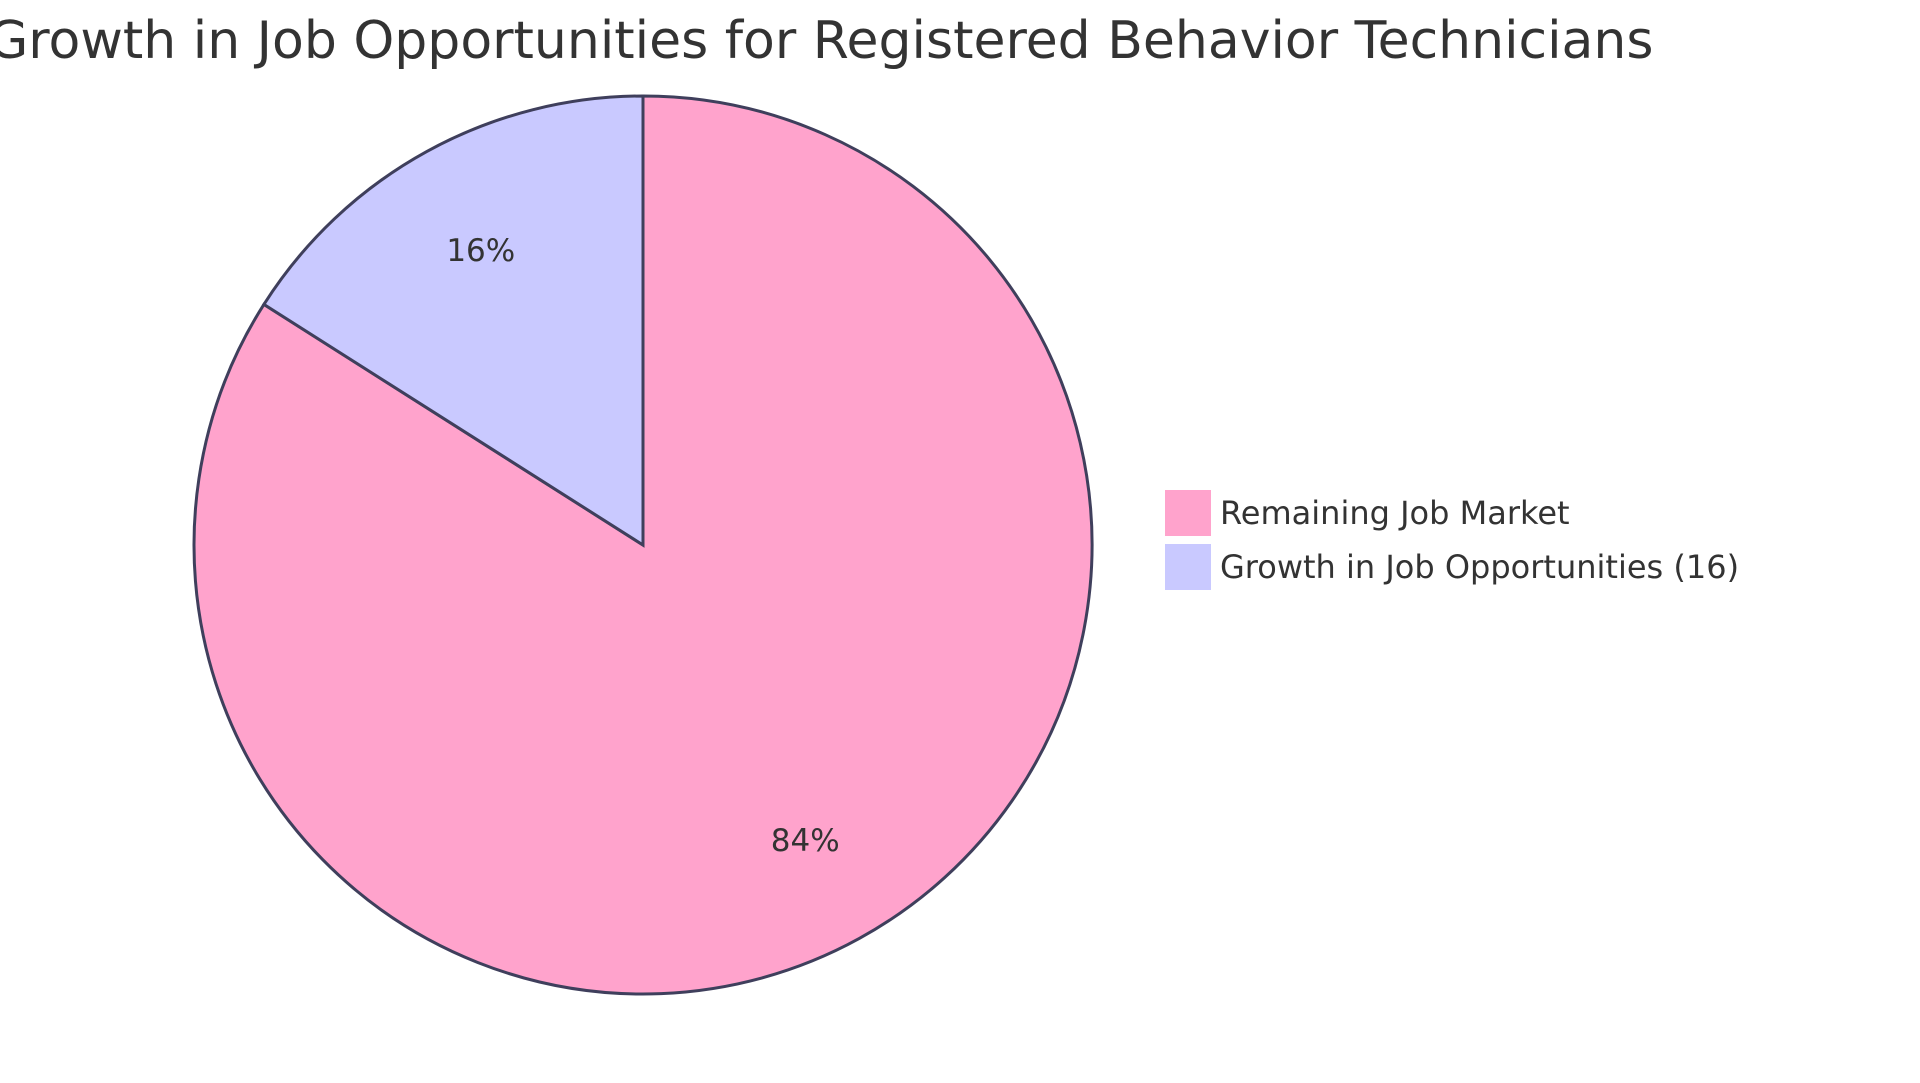 This screenshot has height=1083, width=1920. What do you see at coordinates (1479, 567) in the screenshot?
I see `legend-label-growth-in-job-opportunities: Growth in Job Opportunities (16)` at bounding box center [1479, 567].